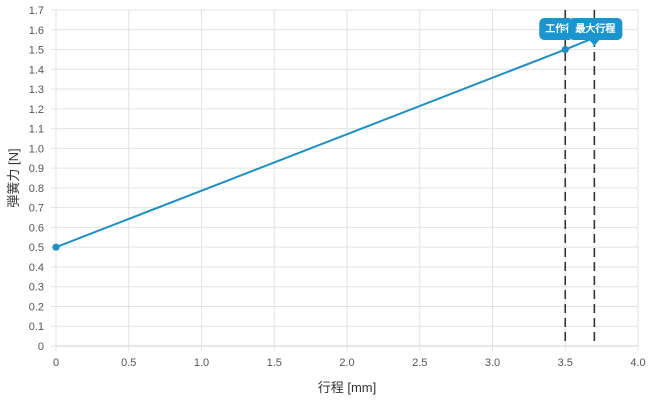  I want to click on y-tick-label: 0.7, so click(36, 209).